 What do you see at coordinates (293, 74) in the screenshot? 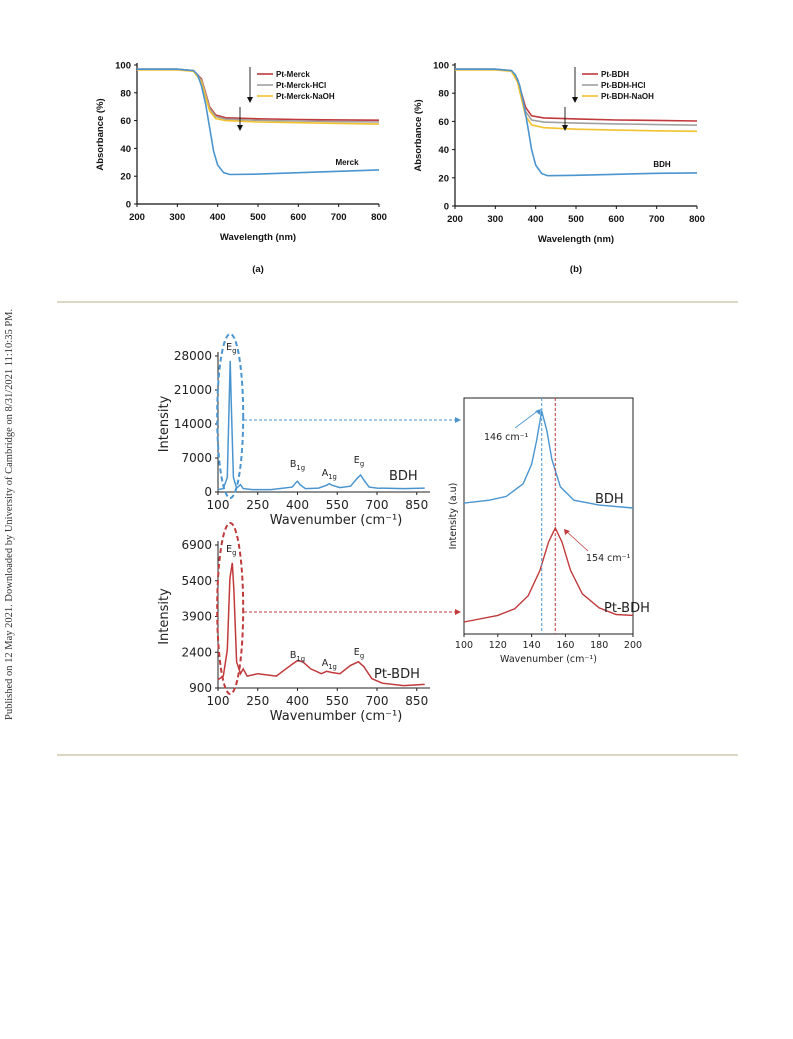
I see `legend-label-pt-merck: Pt-Merck` at bounding box center [293, 74].